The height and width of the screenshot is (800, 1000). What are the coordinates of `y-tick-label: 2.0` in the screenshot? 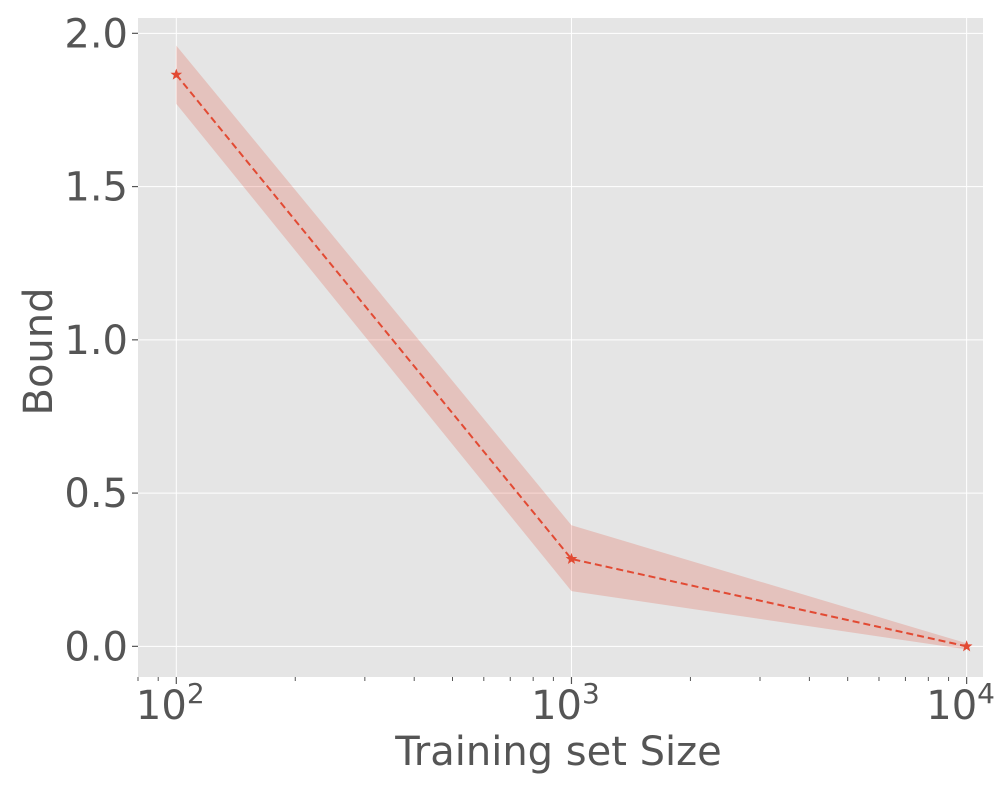 It's located at (96, 34).